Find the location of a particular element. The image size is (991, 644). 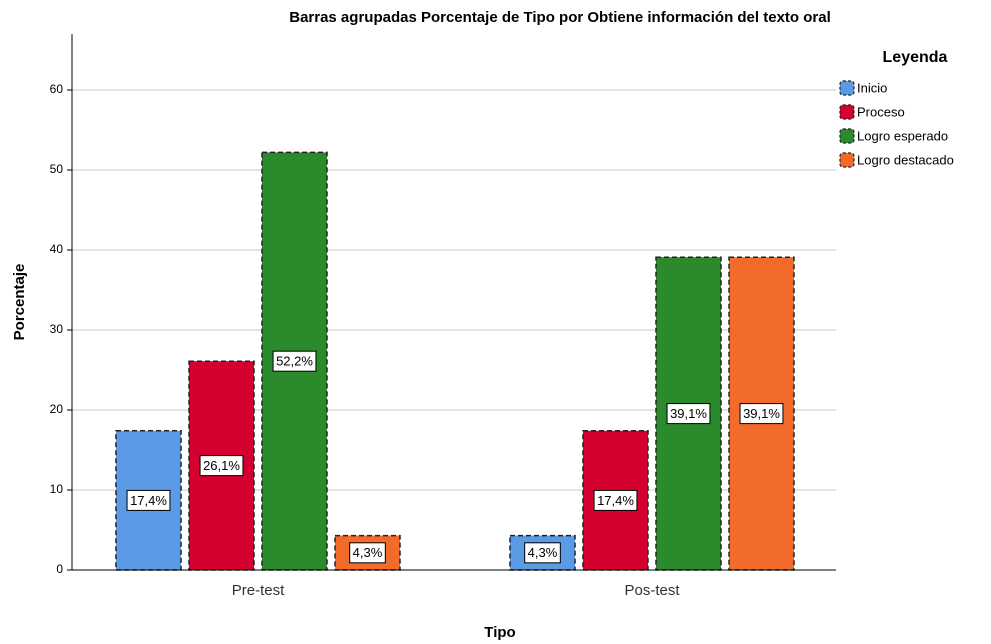

legend-title: Leyenda is located at coordinates (915, 57).